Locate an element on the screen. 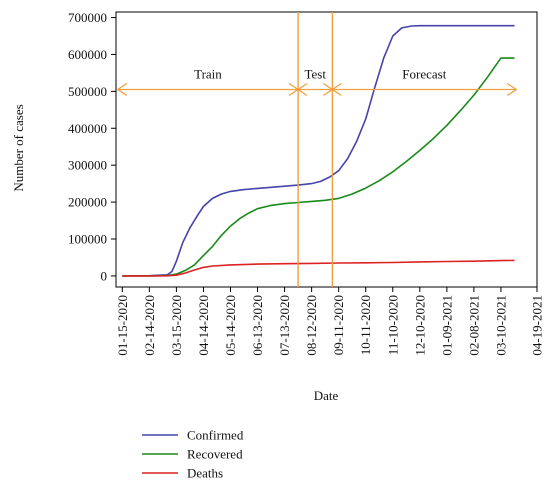 The image size is (544, 494). x-tick-label: 03-15-2020 is located at coordinates (176, 325).